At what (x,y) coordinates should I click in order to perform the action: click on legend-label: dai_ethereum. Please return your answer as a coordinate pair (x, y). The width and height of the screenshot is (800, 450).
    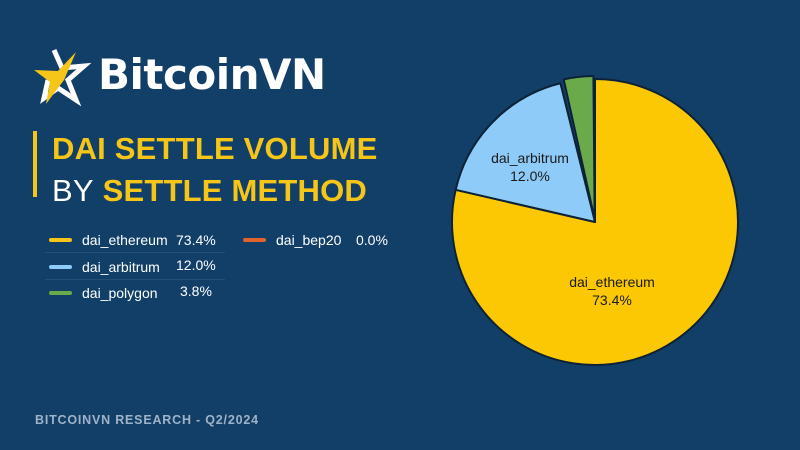
    Looking at the image, I should click on (125, 240).